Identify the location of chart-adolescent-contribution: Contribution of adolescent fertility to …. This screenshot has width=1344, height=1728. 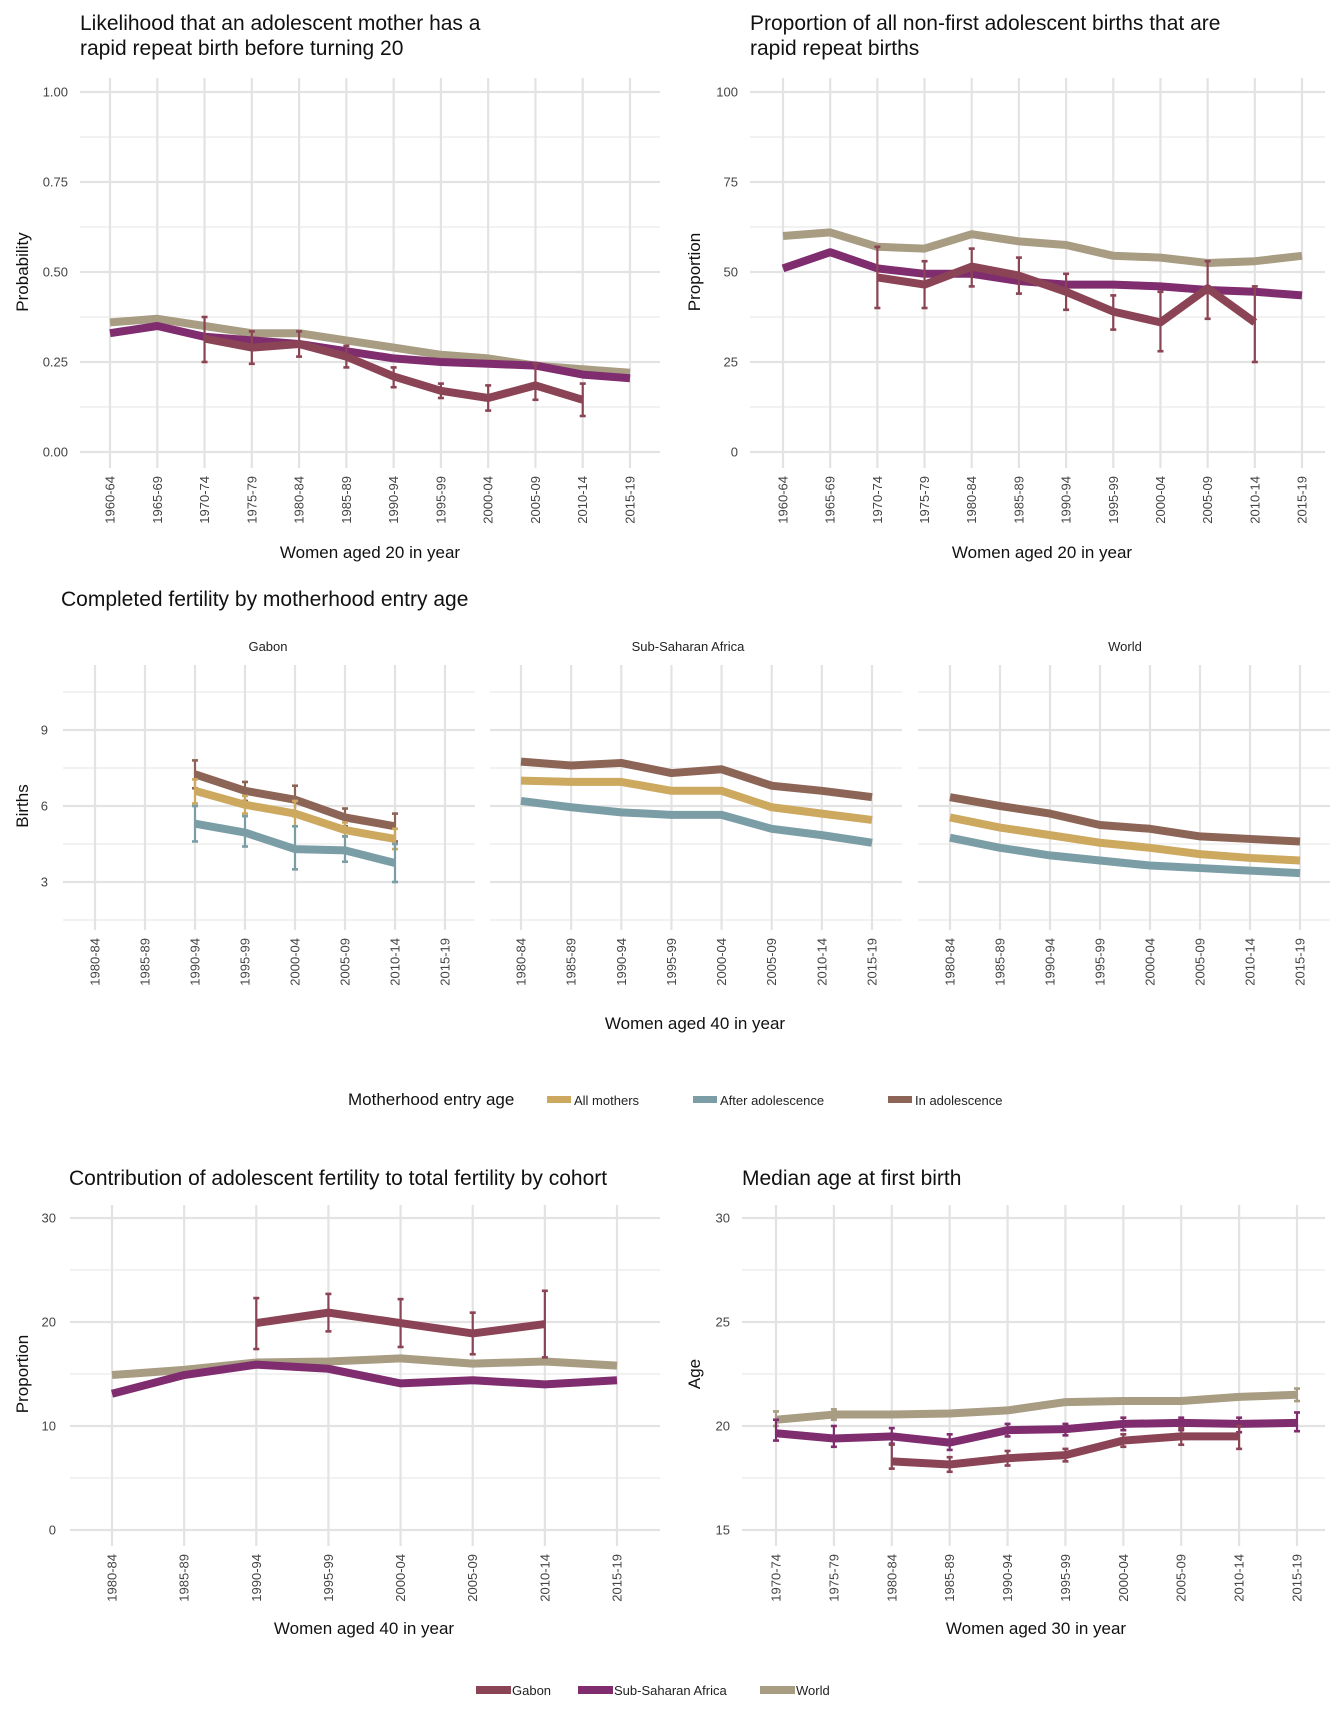
(336, 1402).